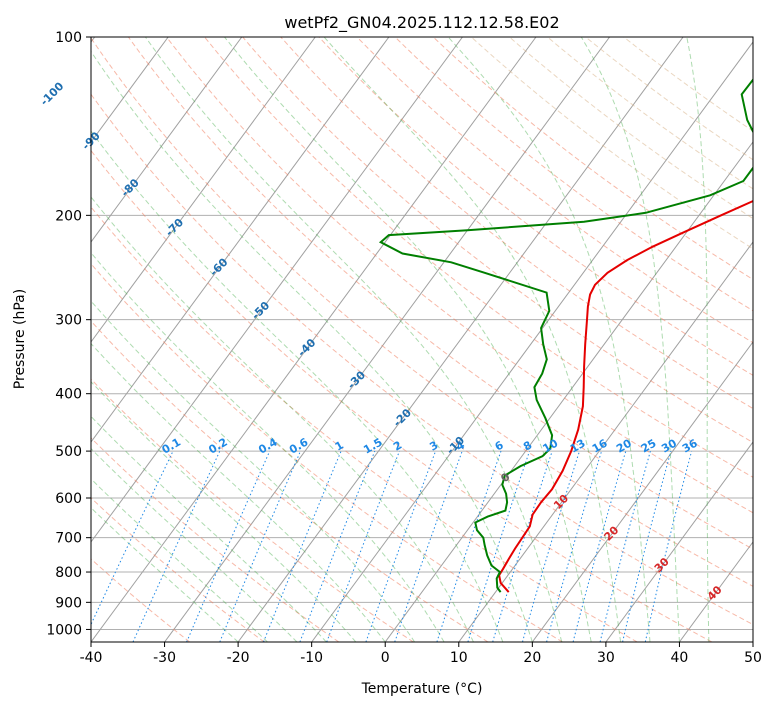  Describe the element at coordinates (669, 445) in the screenshot. I see `mixing-ratio-label: 30` at that location.